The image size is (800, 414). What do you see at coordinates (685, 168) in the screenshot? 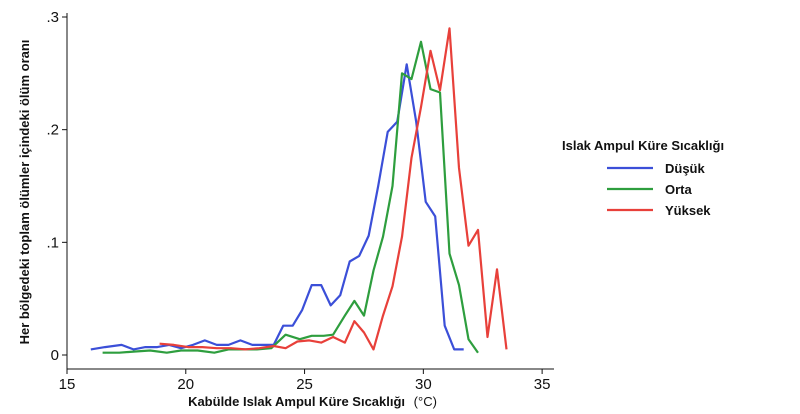
I see `legend-label: Düşük` at bounding box center [685, 168].